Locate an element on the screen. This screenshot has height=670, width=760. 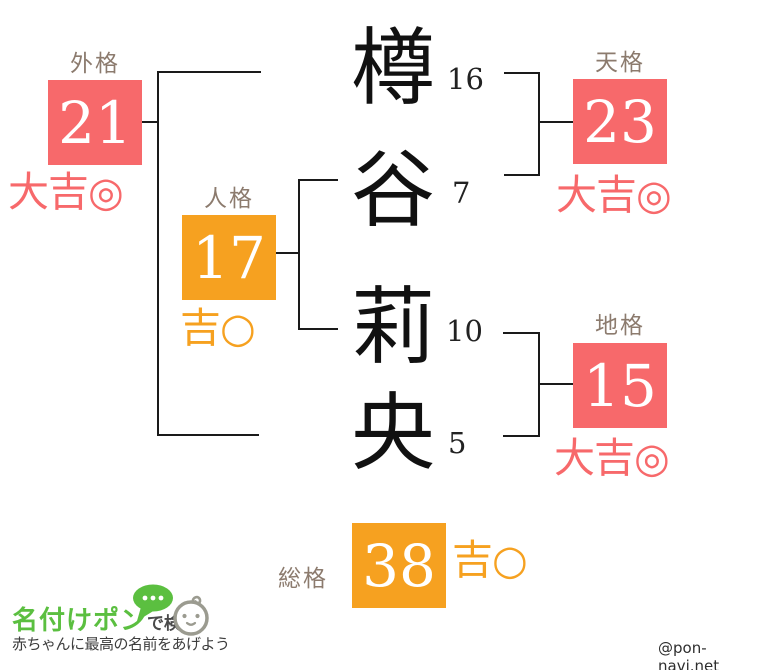
jinkaku-bracket-bottom-arm is located at coordinates (318, 329).